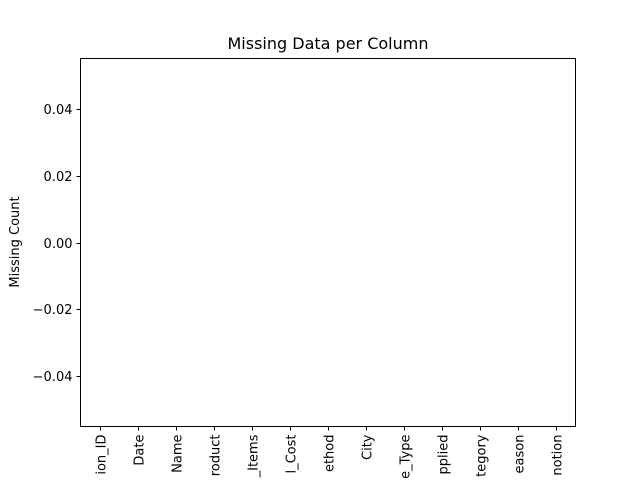 The height and width of the screenshot is (480, 640). I want to click on x-tick-label: notion, so click(558, 455).